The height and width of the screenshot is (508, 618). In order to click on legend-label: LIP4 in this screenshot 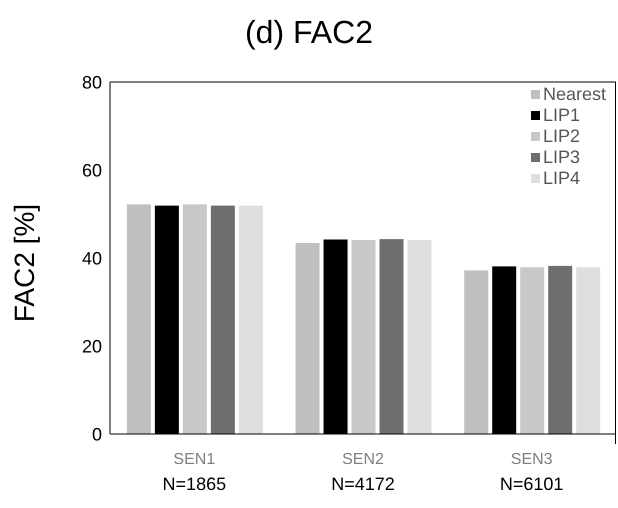, I will do `click(561, 178)`.